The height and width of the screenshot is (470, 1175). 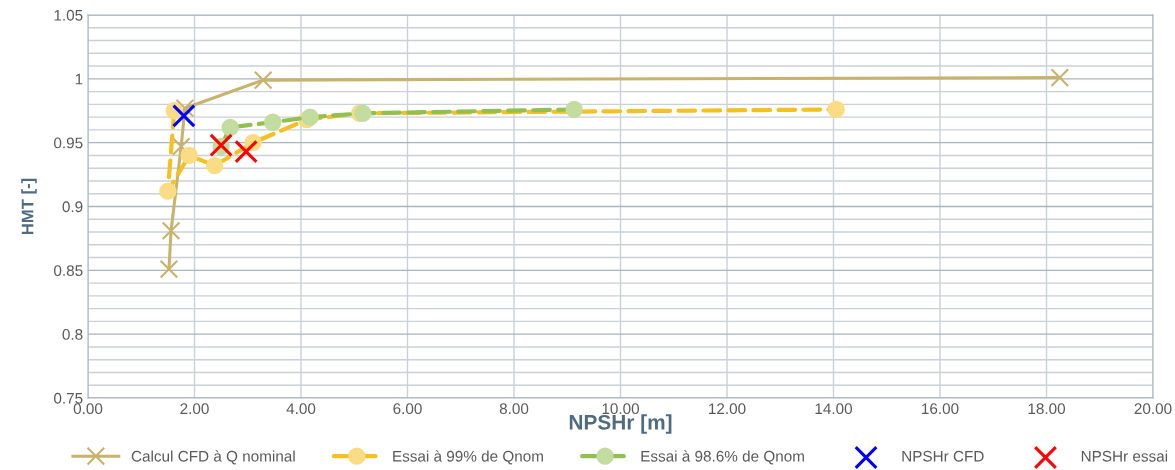 I want to click on x-tick-label: 20.00, so click(x=1153, y=409).